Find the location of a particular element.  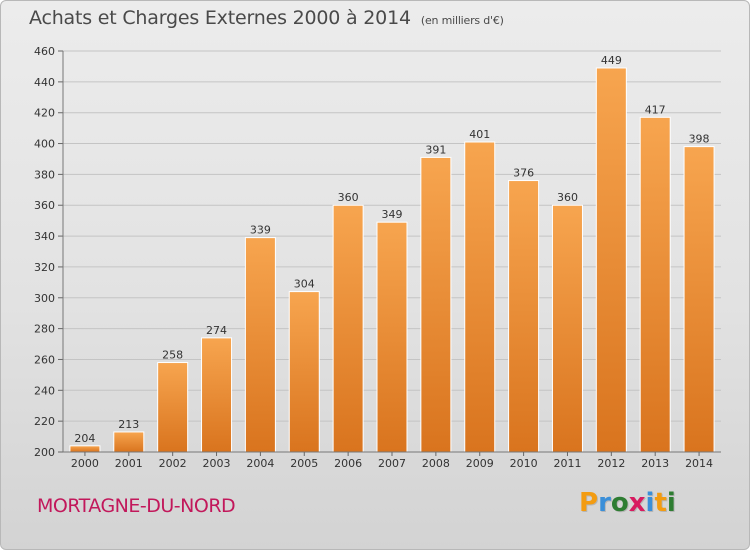

y-tick-label: 460 is located at coordinates (44, 51).